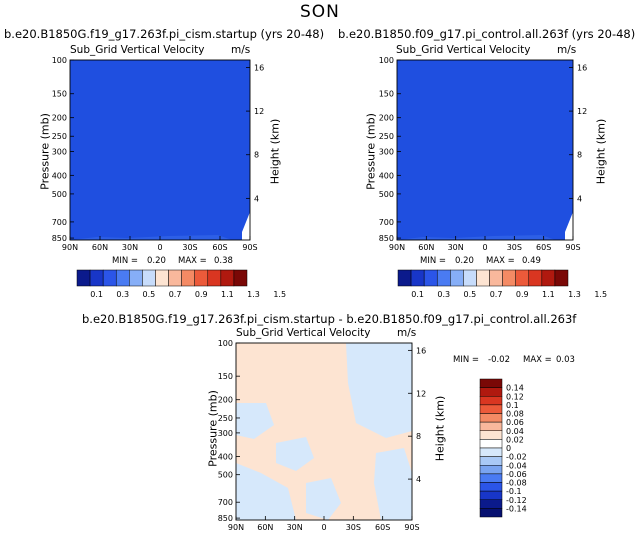 The width and height of the screenshot is (638, 542). Describe the element at coordinates (225, 518) in the screenshot. I see `panel3-ytick-label: 850` at that location.